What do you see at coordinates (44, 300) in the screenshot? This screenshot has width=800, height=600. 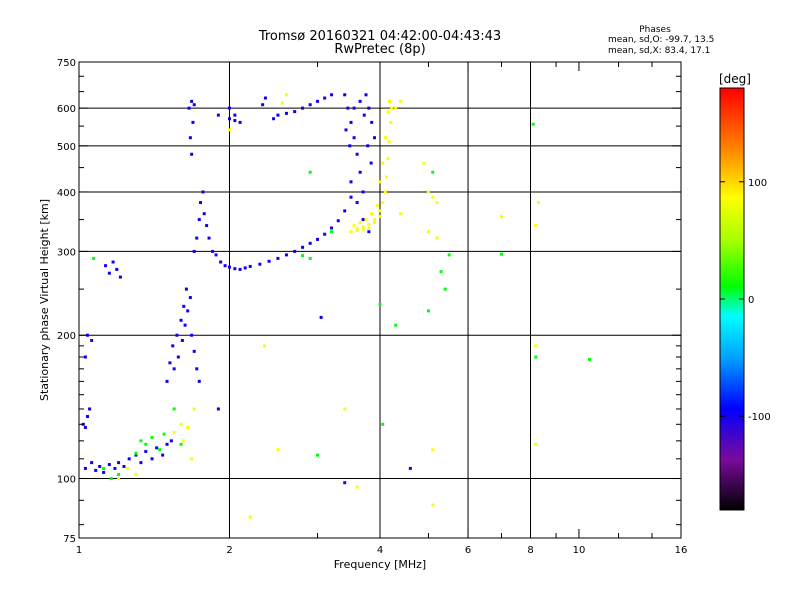 I see `y-axis-label: Stationary phase Virtual Height [km]` at bounding box center [44, 300].